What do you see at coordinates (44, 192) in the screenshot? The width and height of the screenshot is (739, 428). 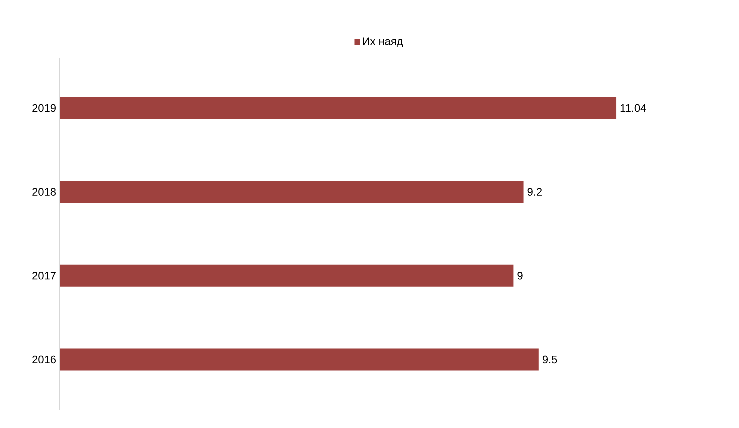 I see `y-tick-label: 2018` at bounding box center [44, 192].